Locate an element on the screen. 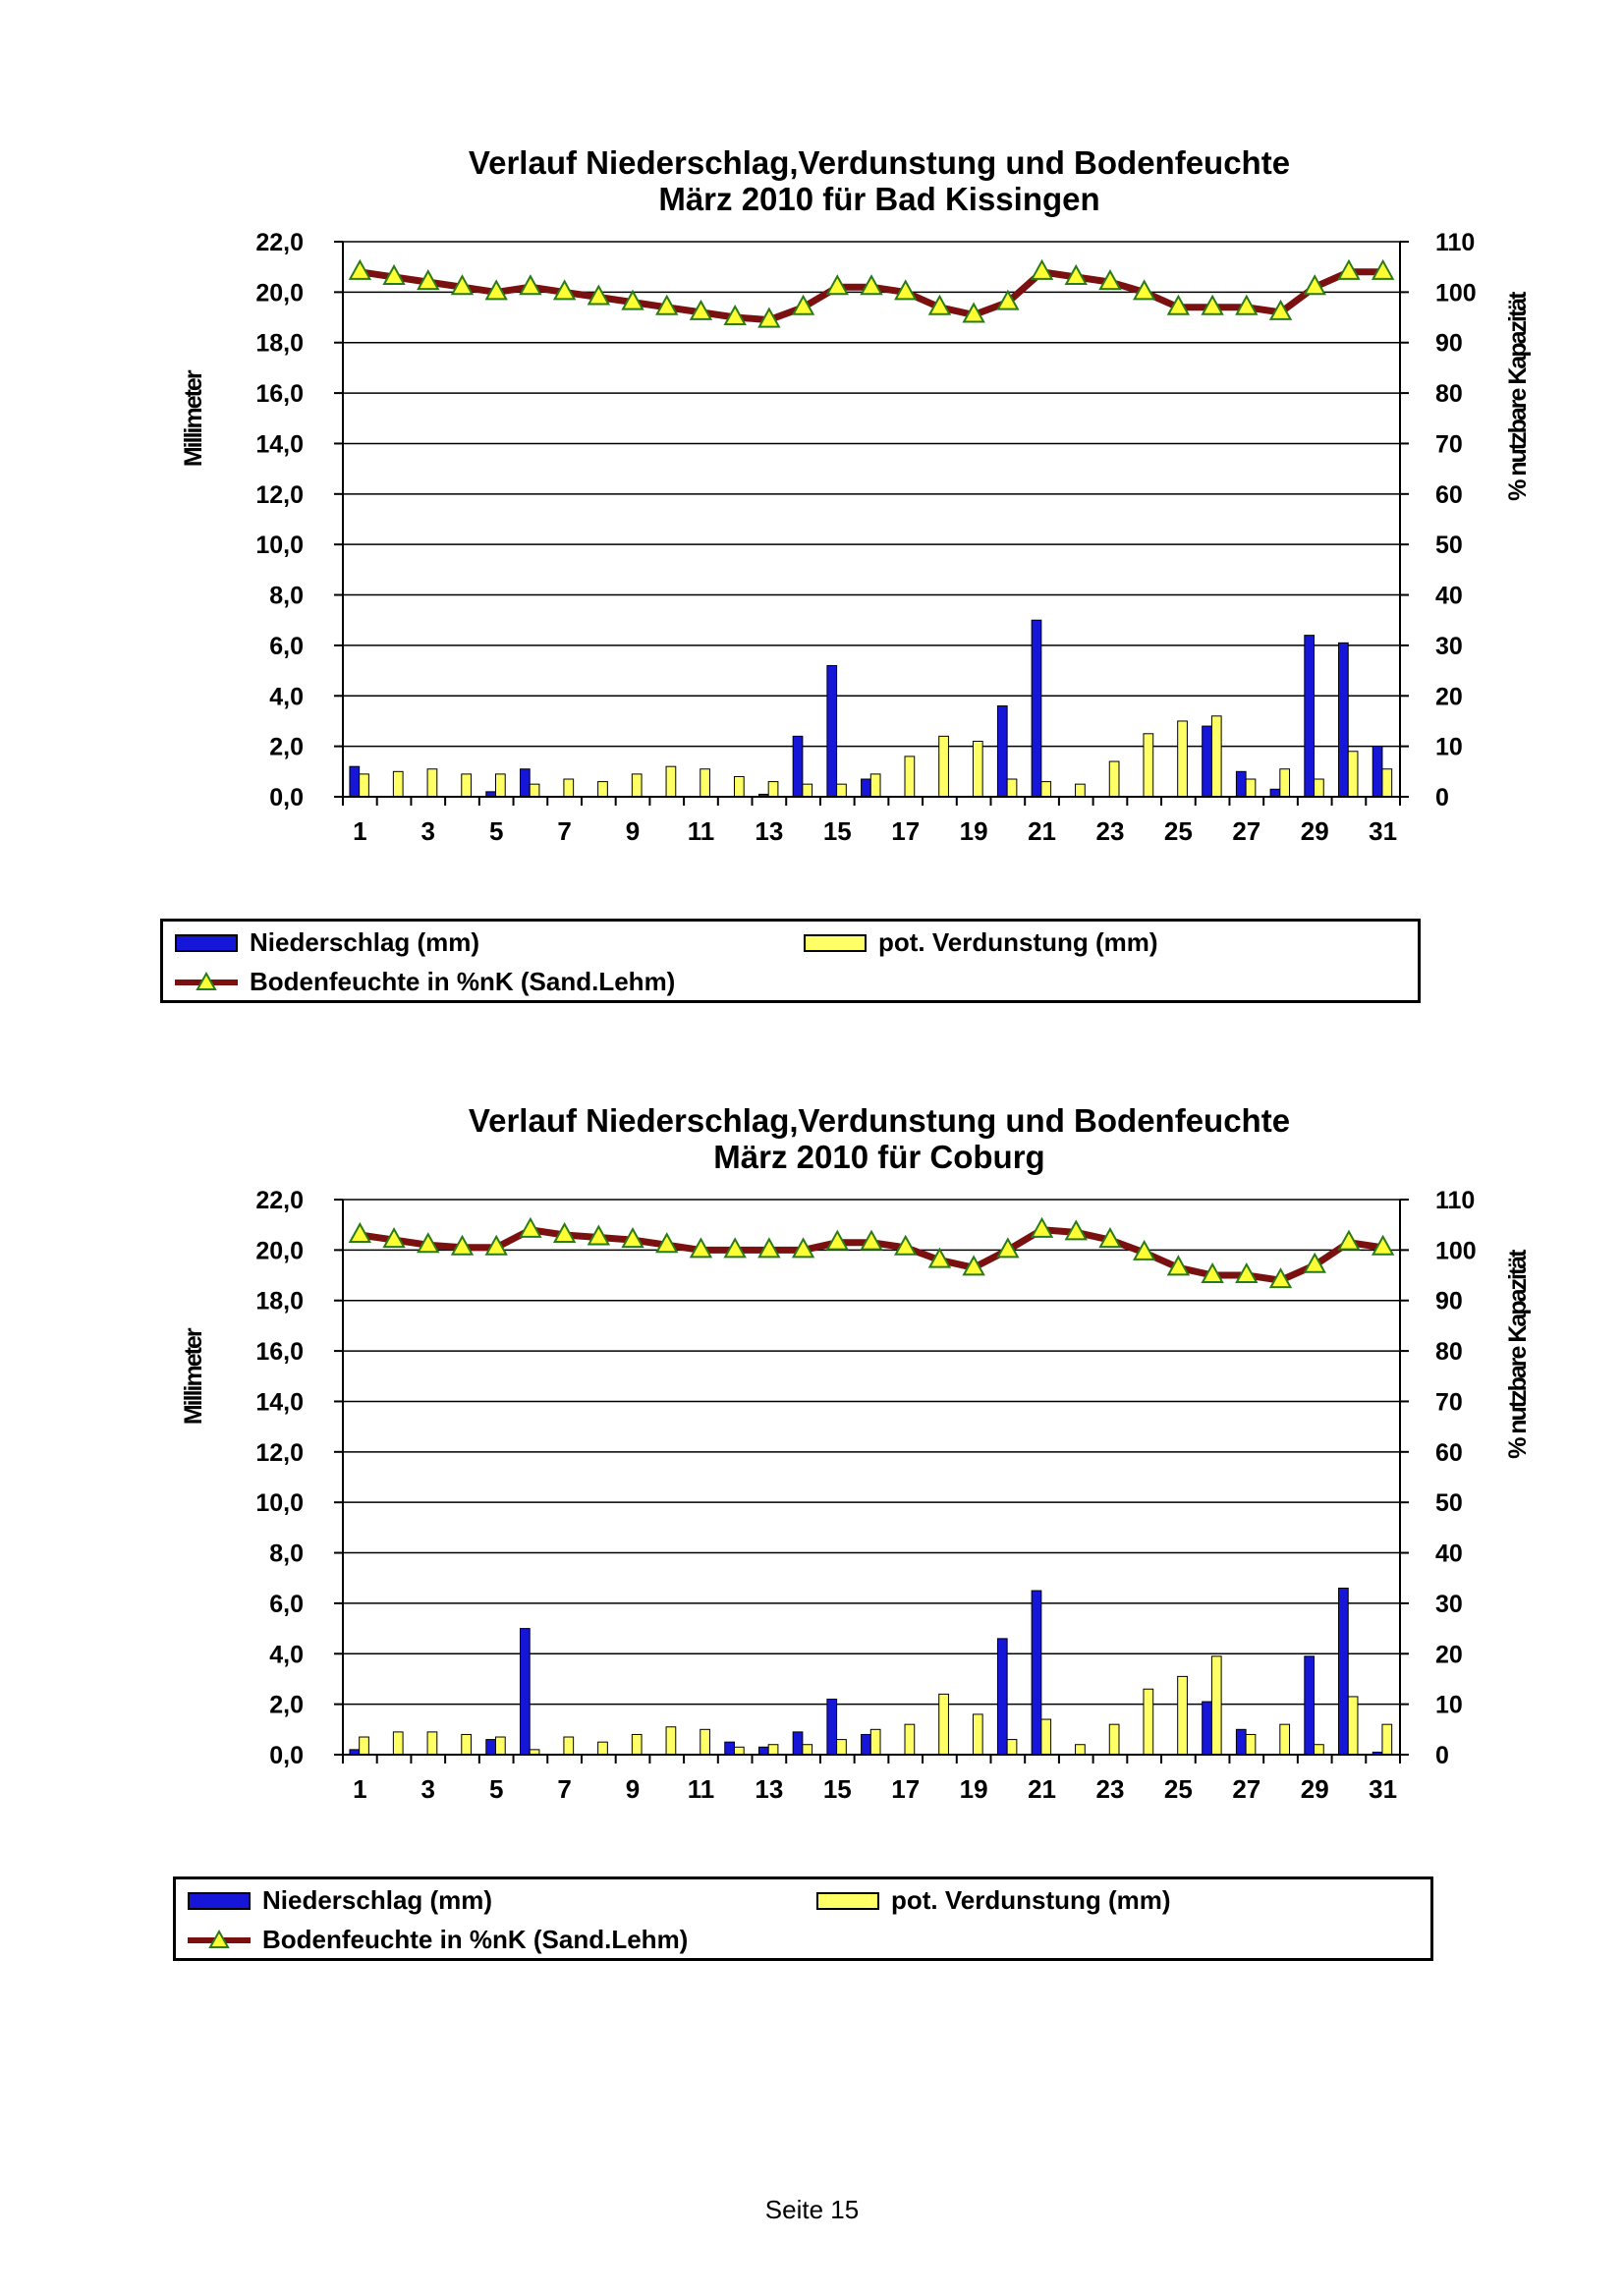 Image resolution: width=1624 pixels, height=2296 pixels. y-axis-title: Millimeter is located at coordinates (193, 1376).